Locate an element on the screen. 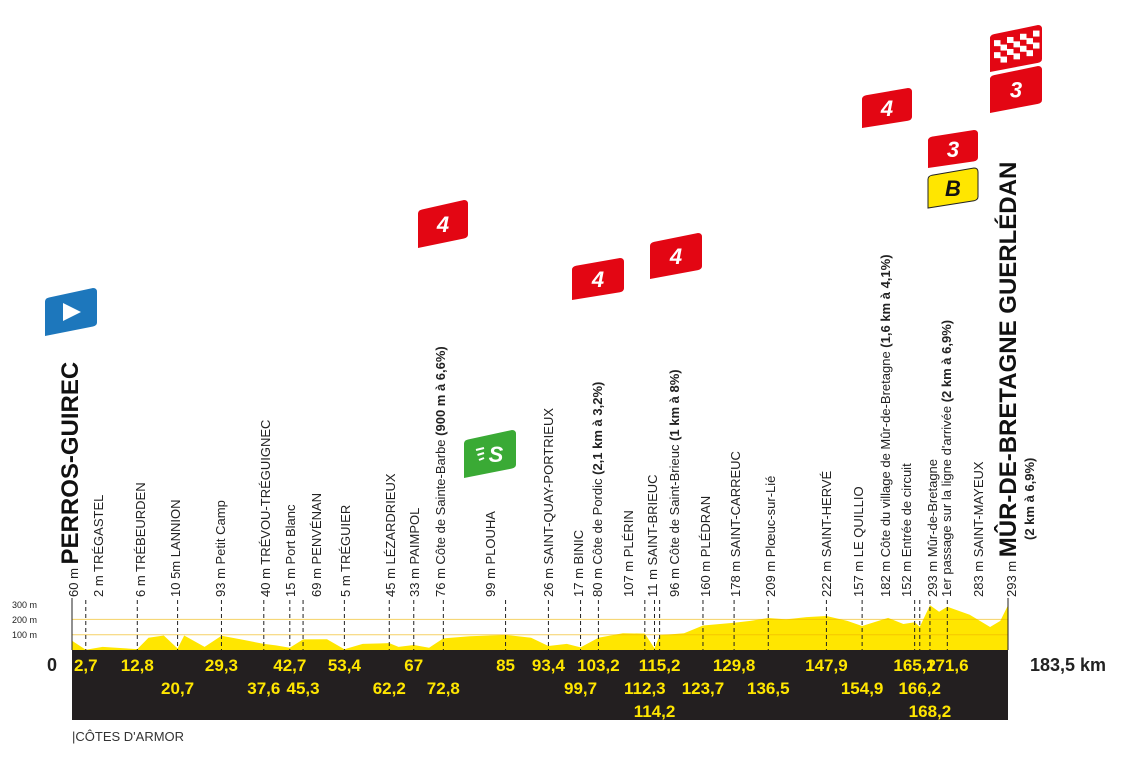 The width and height of the screenshot is (1137, 776). place-label: 33 m PAIMPOL is located at coordinates (414, 552).